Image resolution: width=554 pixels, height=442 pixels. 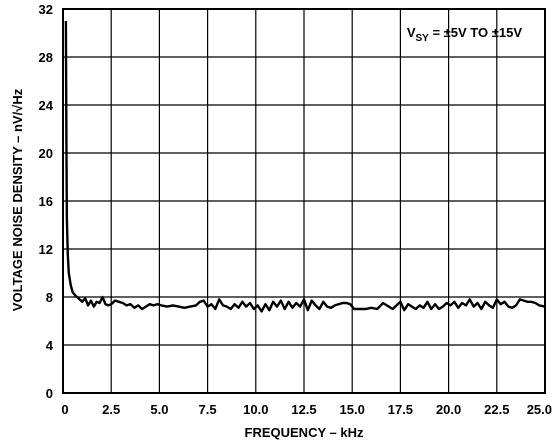 What do you see at coordinates (352, 409) in the screenshot?
I see `x-tick-label: 15.0` at bounding box center [352, 409].